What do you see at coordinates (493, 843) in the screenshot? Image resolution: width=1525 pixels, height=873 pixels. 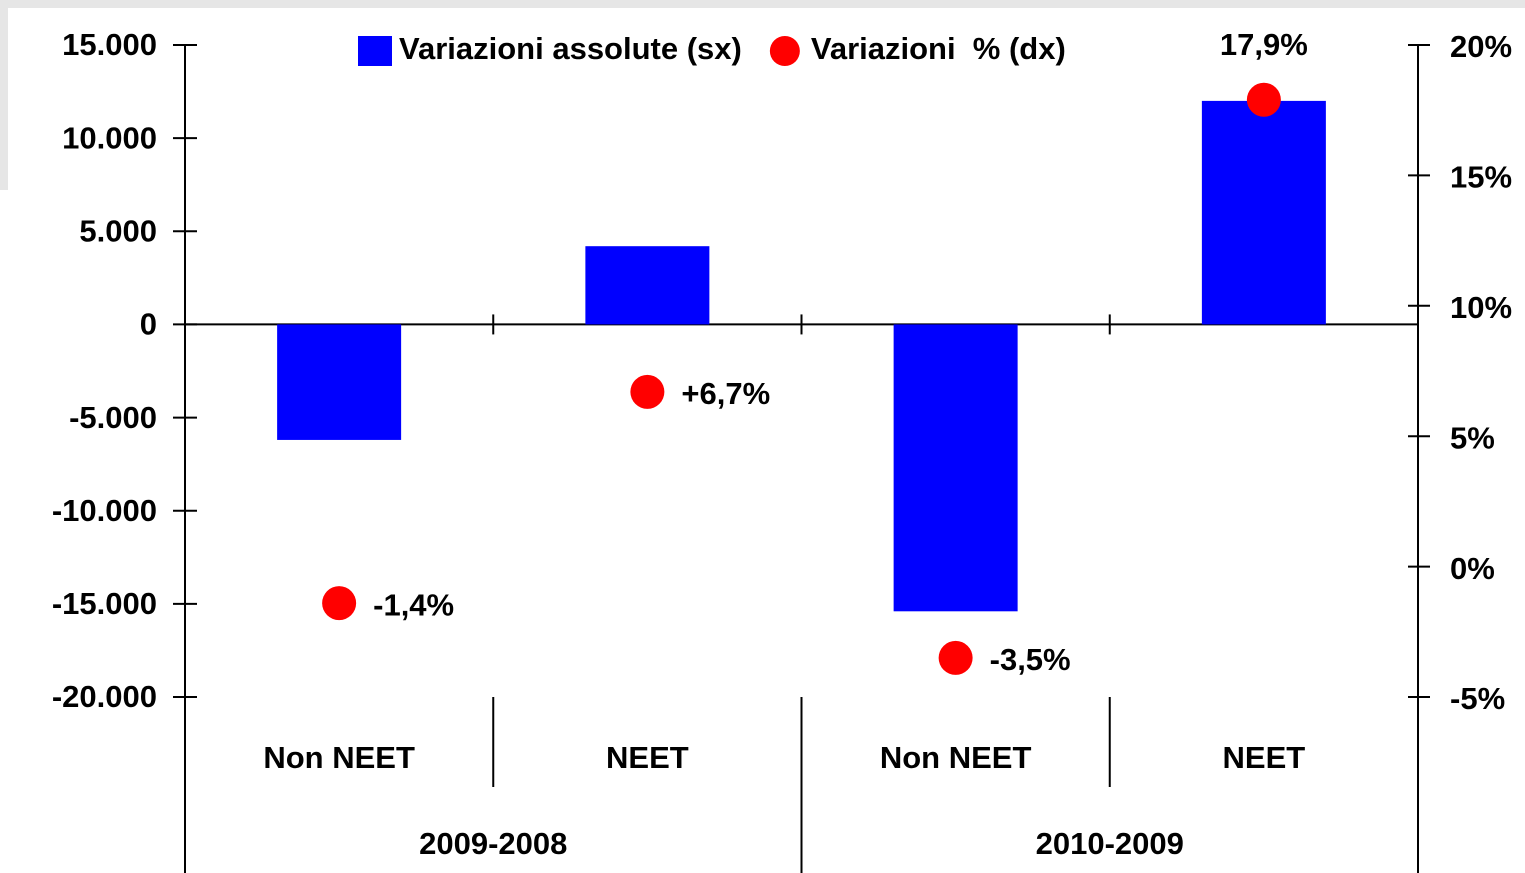 I see `x-group-label: 2009-2008` at bounding box center [493, 843].